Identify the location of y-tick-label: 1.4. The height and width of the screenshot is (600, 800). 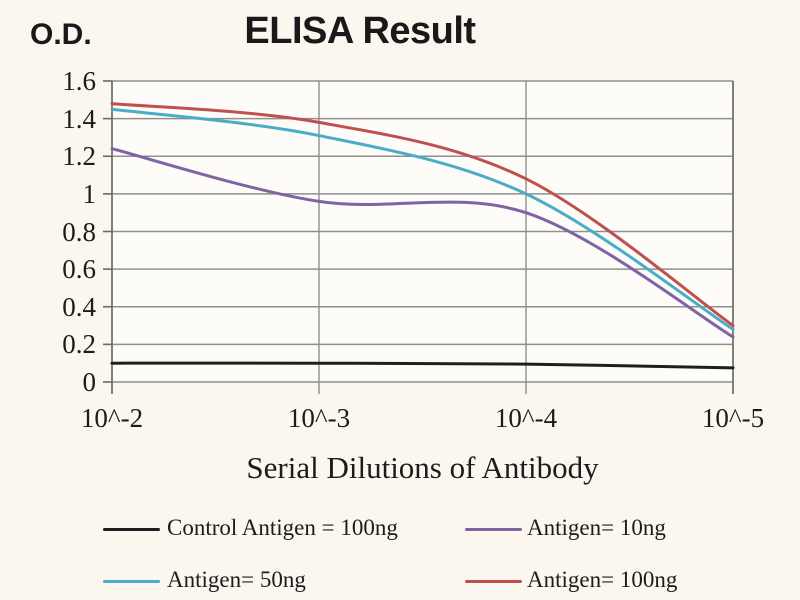
(79, 118).